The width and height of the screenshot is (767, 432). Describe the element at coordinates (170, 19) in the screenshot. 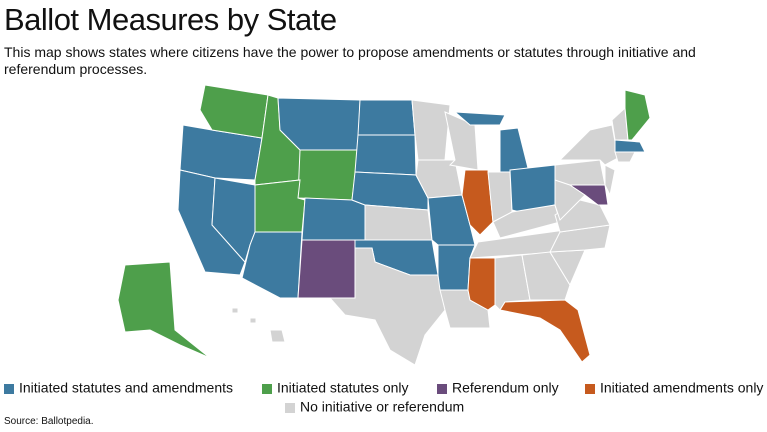

I see `title: Ballot Measures by State` at that location.